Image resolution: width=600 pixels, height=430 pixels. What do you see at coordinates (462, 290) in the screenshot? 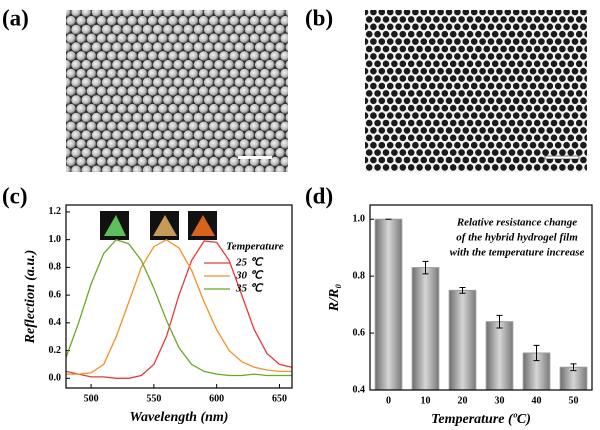
I see `error-bar` at bounding box center [462, 290].